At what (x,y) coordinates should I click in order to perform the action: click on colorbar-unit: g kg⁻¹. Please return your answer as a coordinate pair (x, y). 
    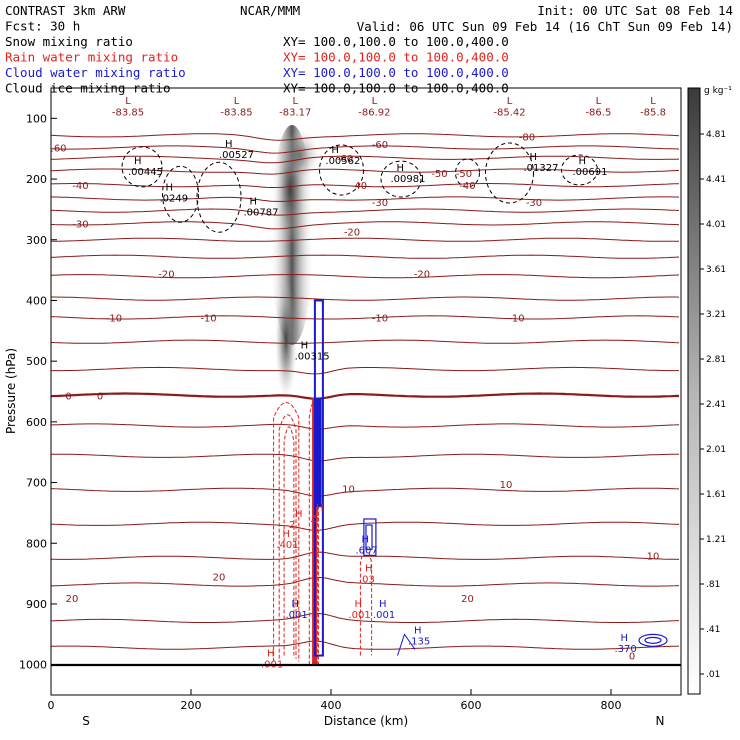
    Looking at the image, I should click on (718, 91).